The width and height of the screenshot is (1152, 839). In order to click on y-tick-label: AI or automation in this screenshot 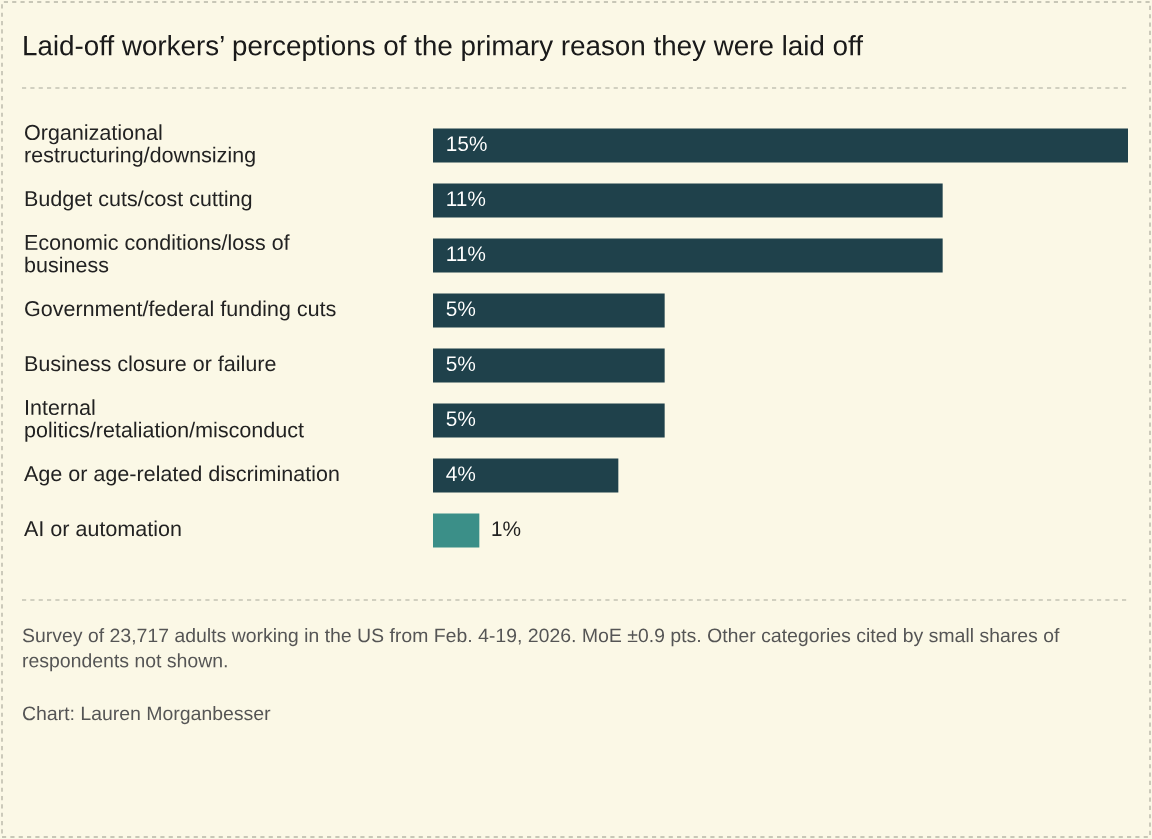, I will do `click(102, 528)`.